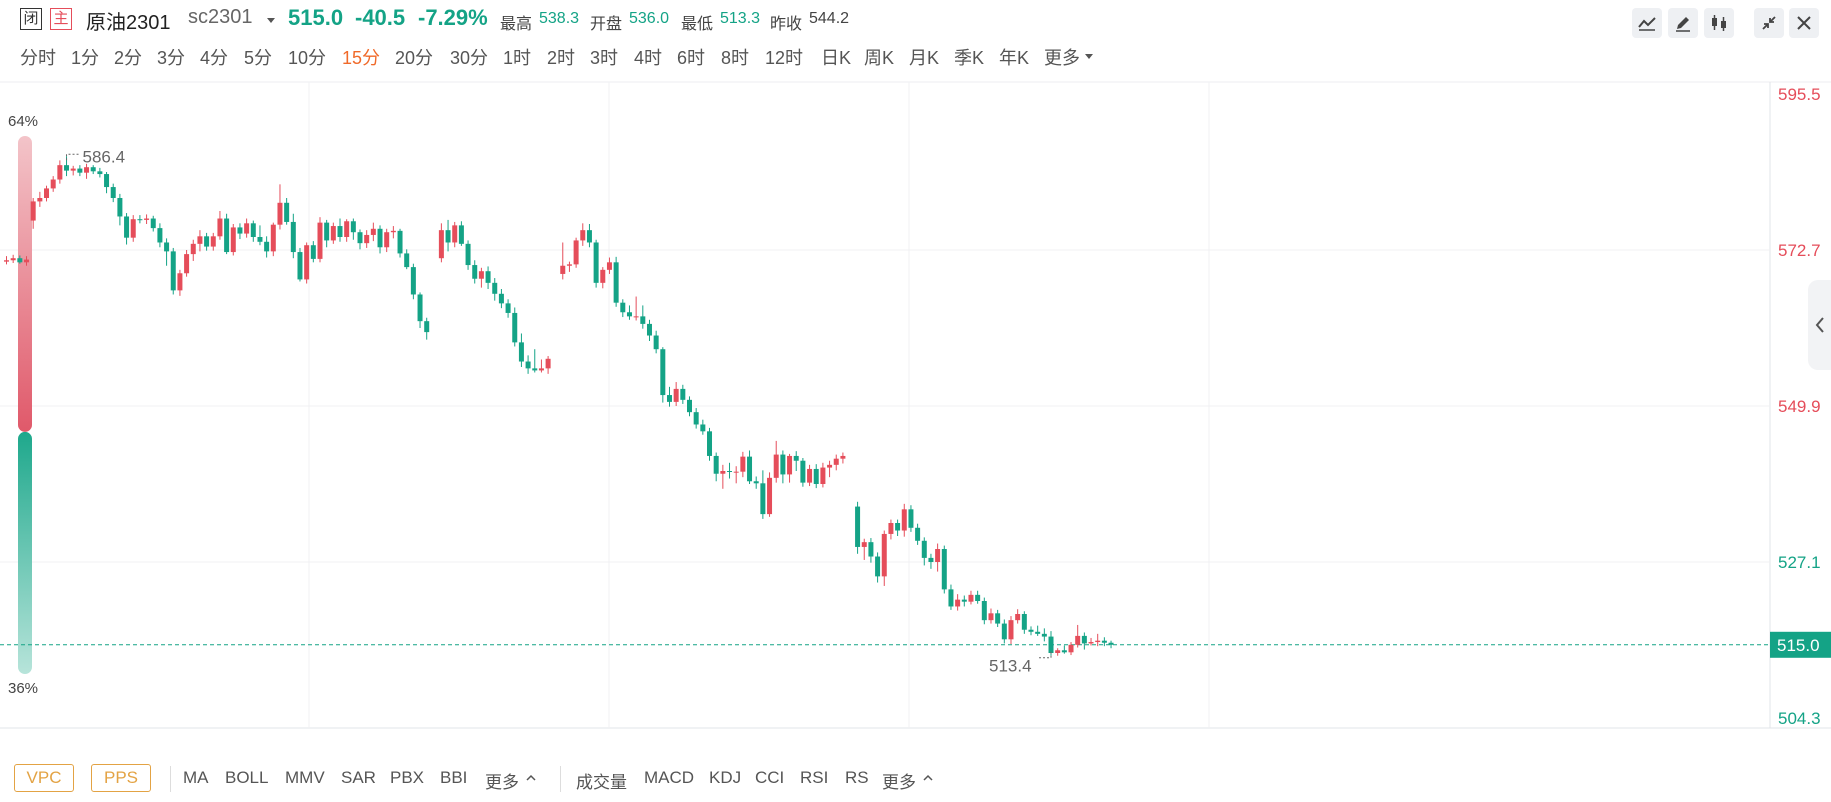 The width and height of the screenshot is (1831, 802). I want to click on period-tab: 15分, so click(361, 58).